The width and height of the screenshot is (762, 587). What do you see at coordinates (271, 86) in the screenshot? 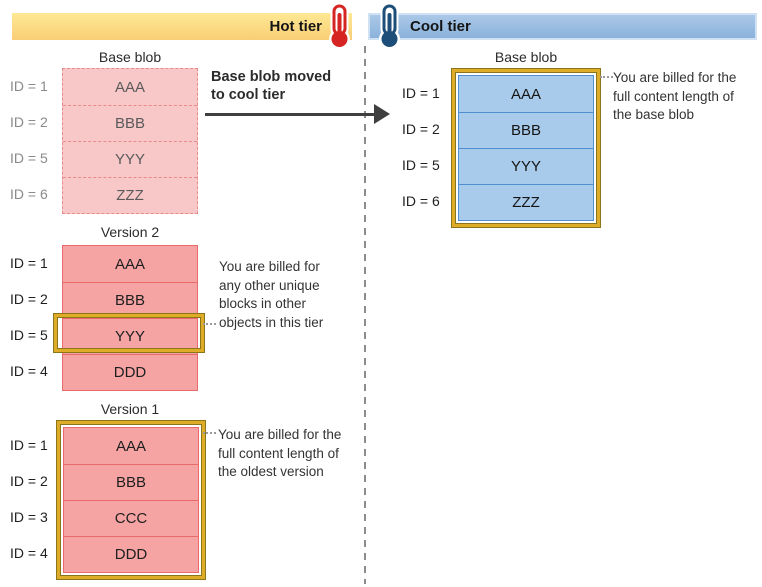
I see `move-arrow-label: Base blob moved to cool tier` at bounding box center [271, 86].